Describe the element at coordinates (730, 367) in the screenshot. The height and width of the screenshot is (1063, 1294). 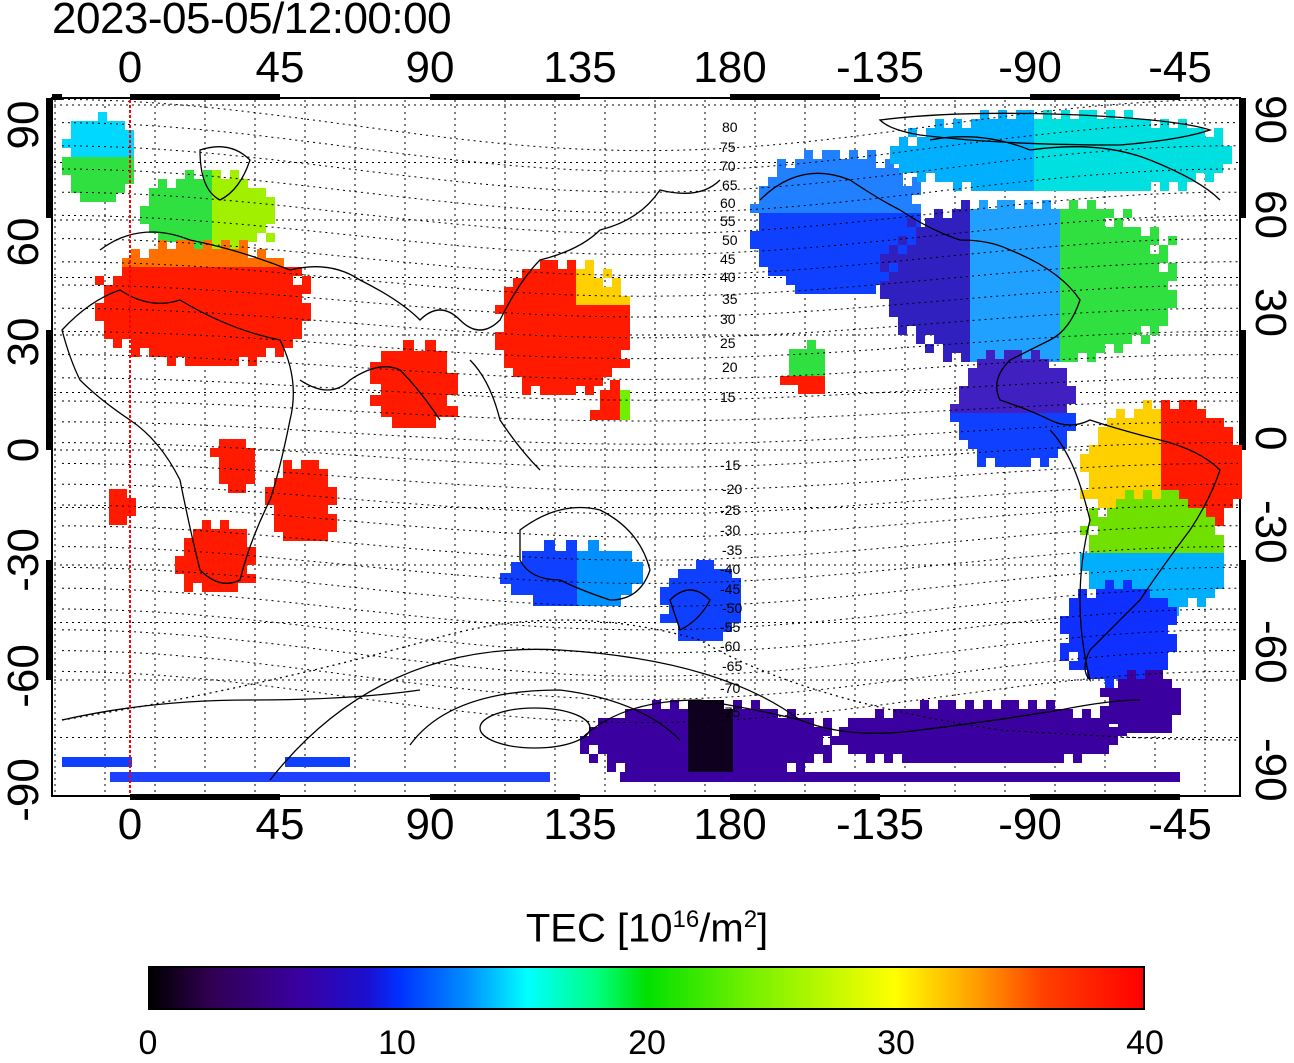
I see `contour-label: 20` at that location.